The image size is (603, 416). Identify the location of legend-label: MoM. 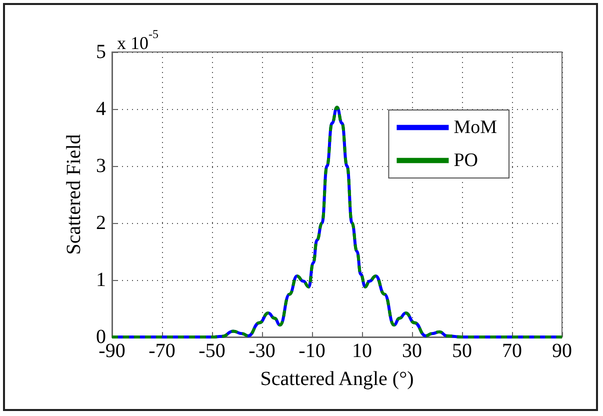
(476, 127).